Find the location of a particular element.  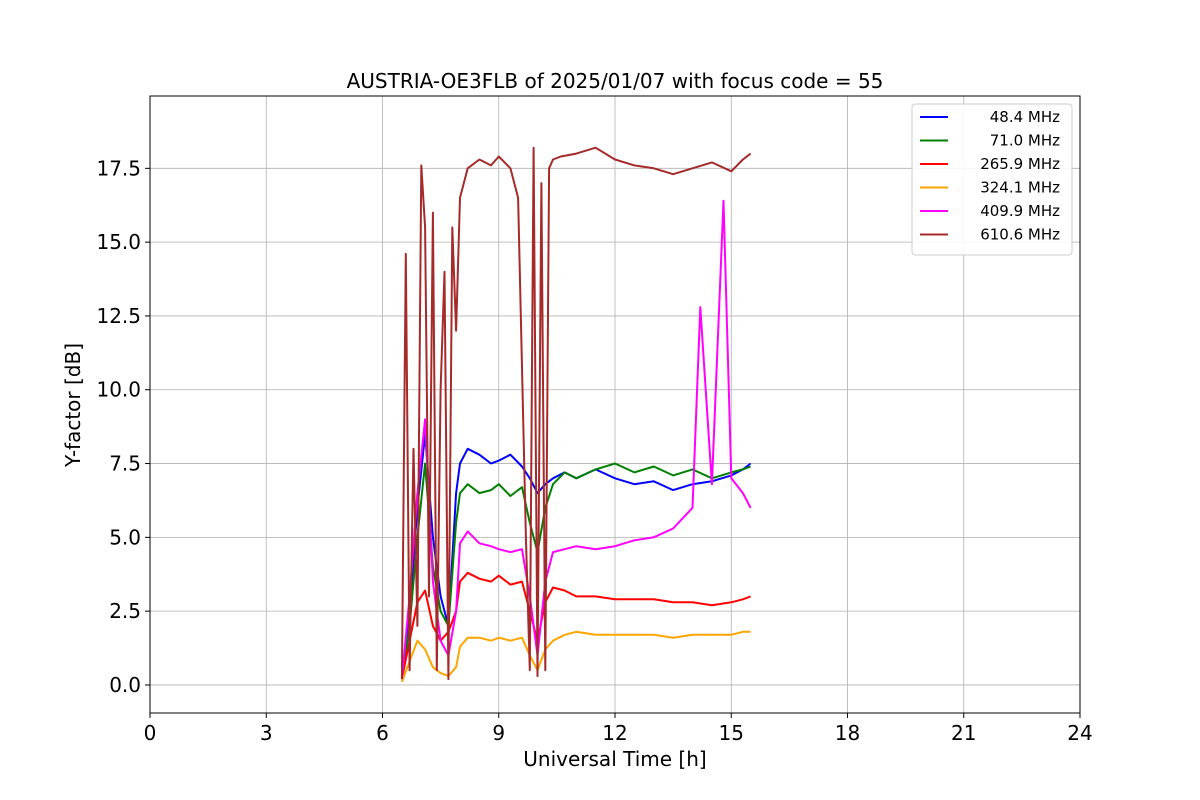

y-tick-label: 2.5 is located at coordinates (125, 611).